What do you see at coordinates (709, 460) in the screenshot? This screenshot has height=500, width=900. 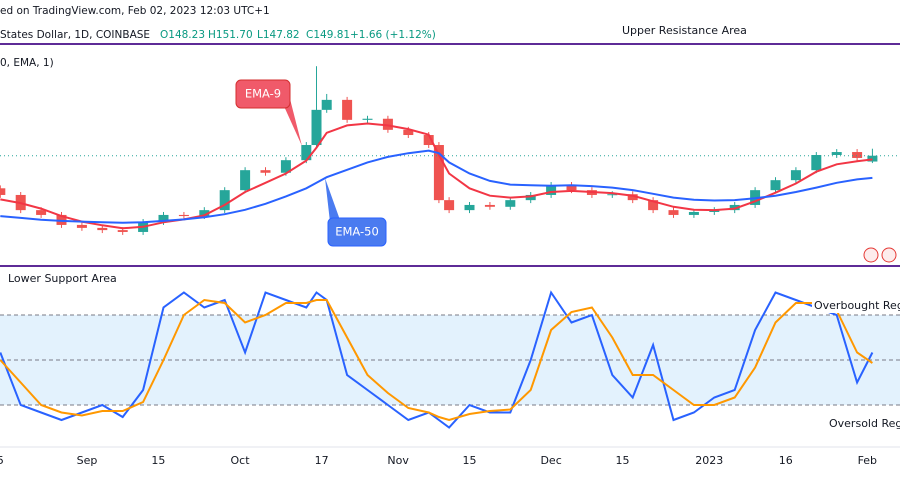 I see `x-tick-label: 2023` at bounding box center [709, 460].